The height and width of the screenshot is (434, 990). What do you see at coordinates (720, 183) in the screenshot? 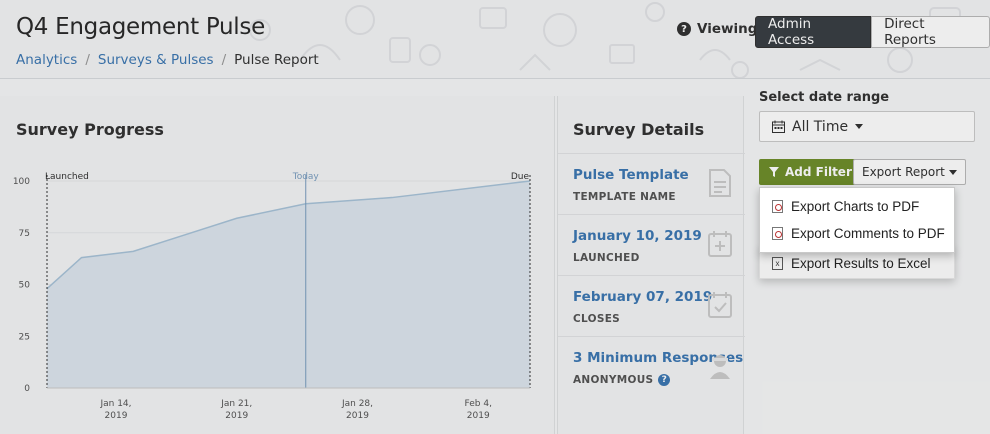
I see `document-icon` at bounding box center [720, 183].